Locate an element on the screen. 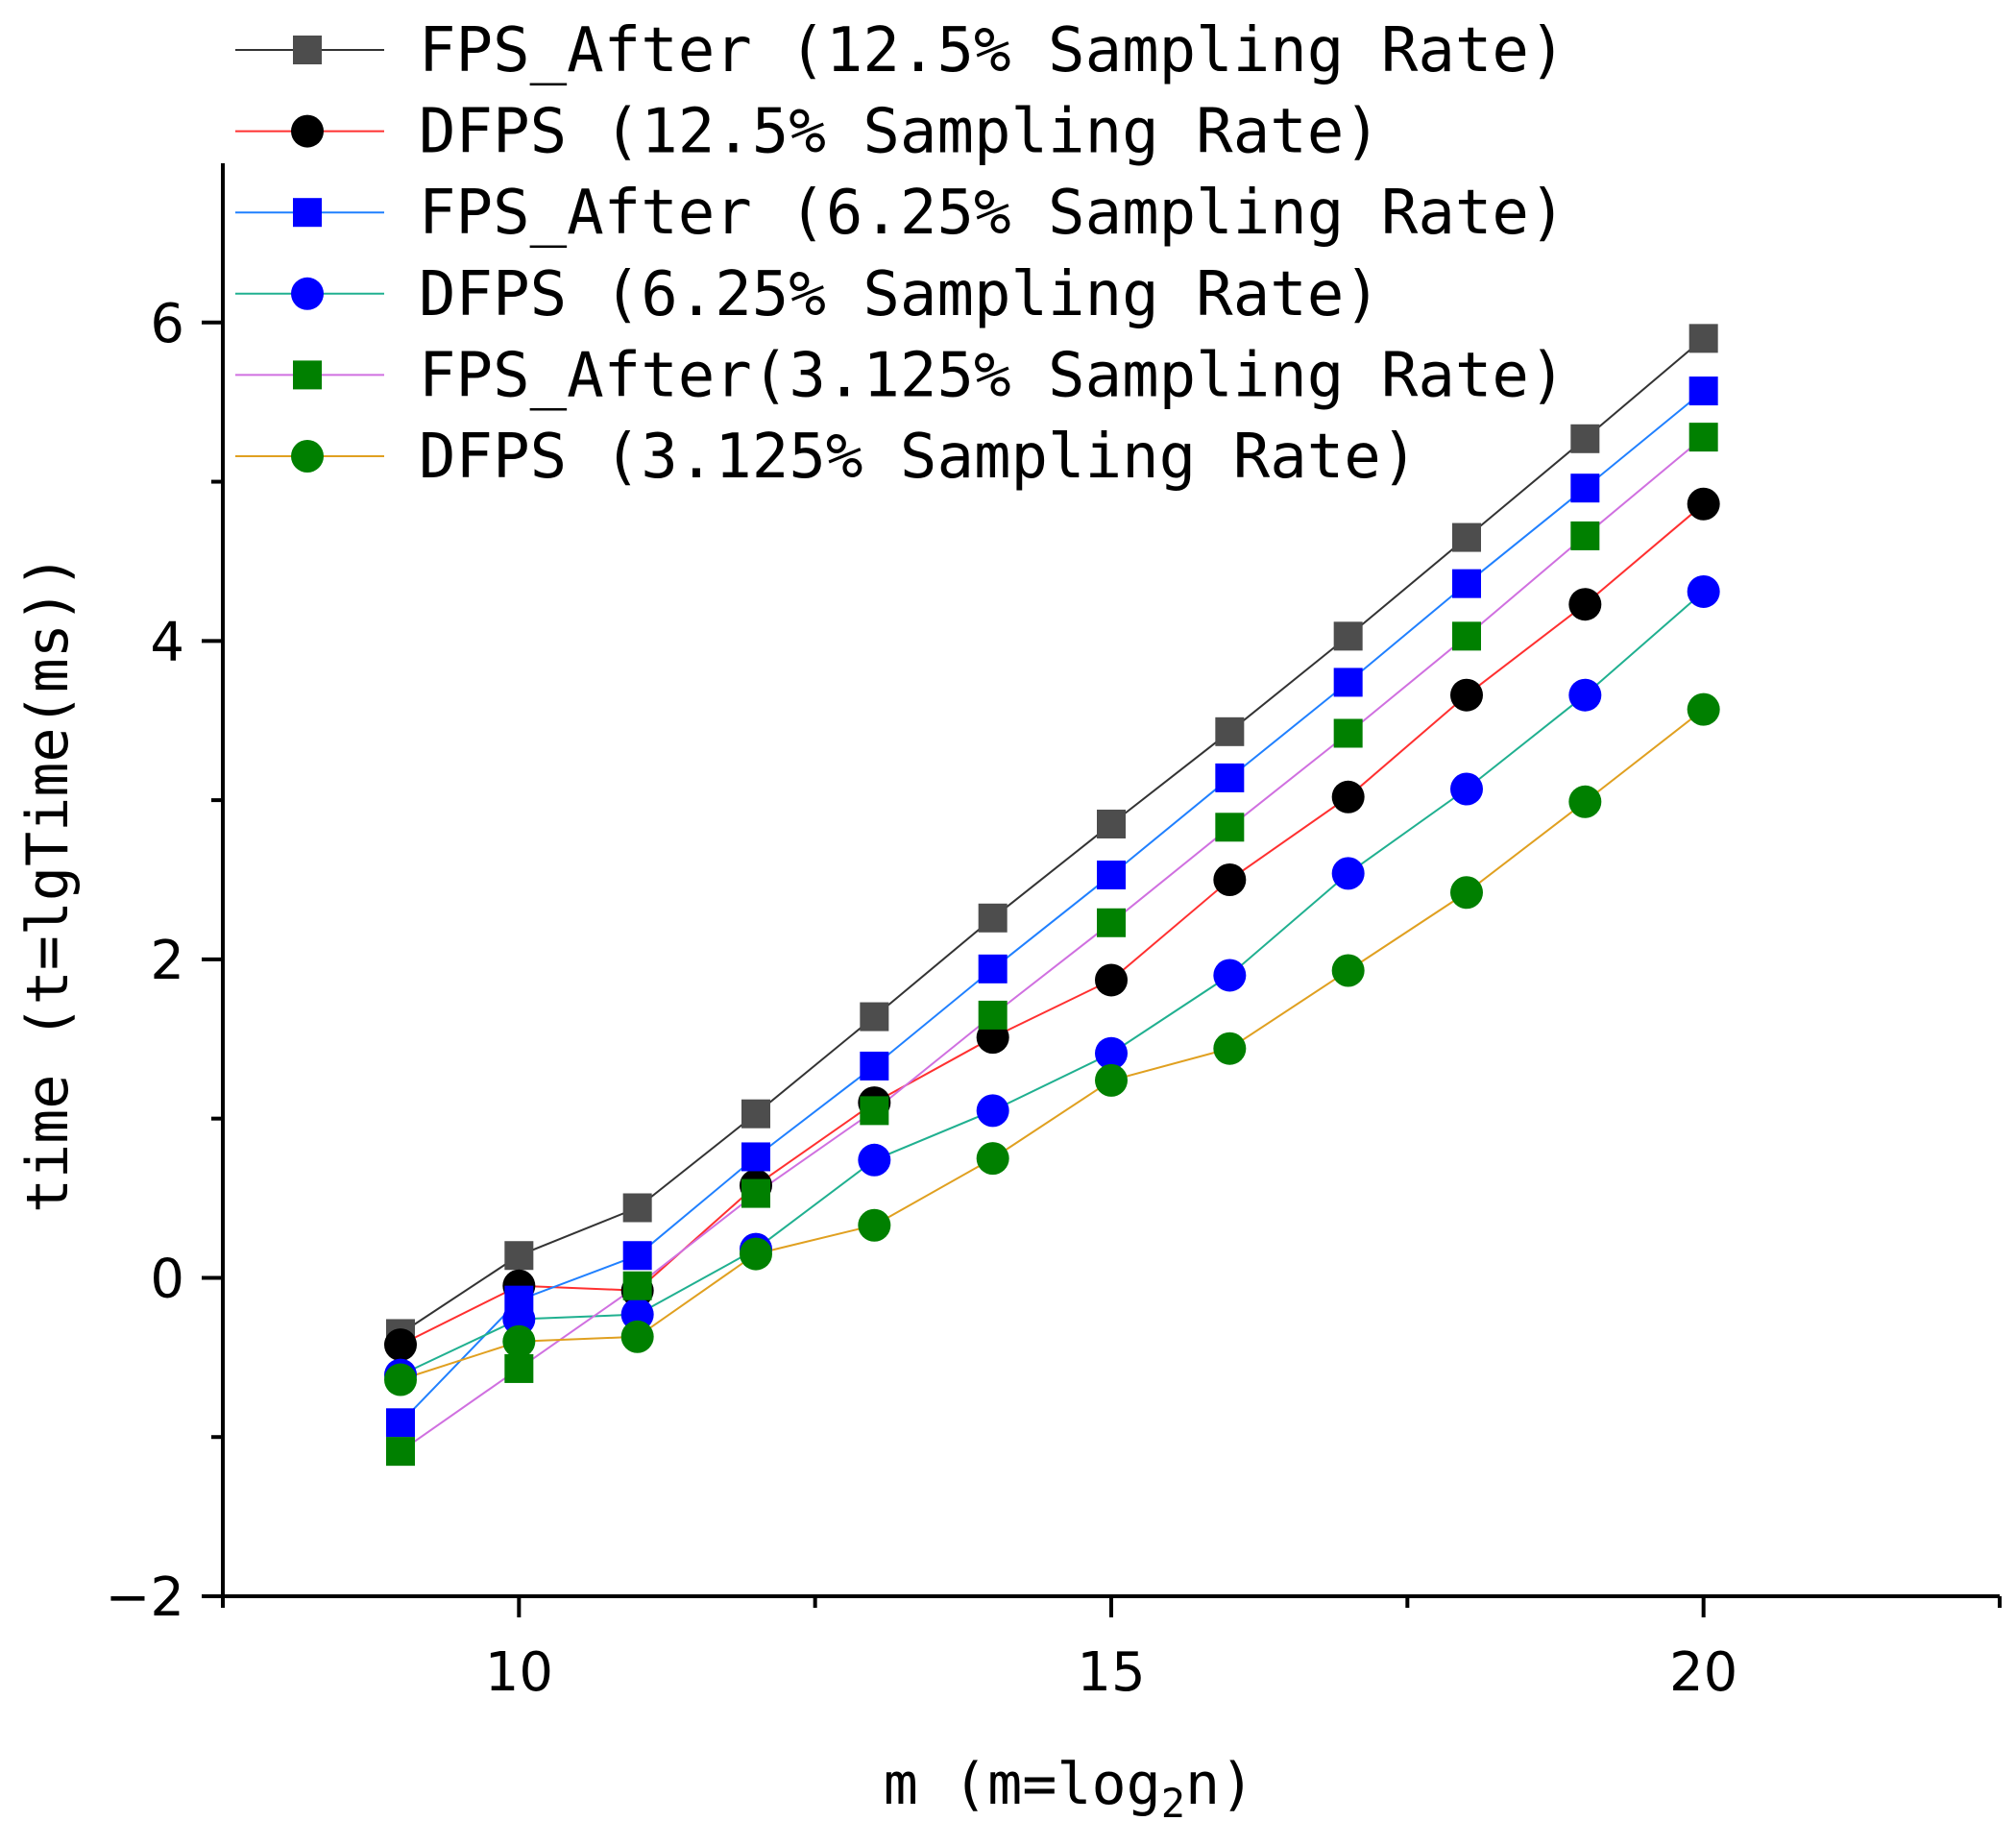 The width and height of the screenshot is (2016, 1821). x-axis-title: m (m=log2n) is located at coordinates (1069, 1786).